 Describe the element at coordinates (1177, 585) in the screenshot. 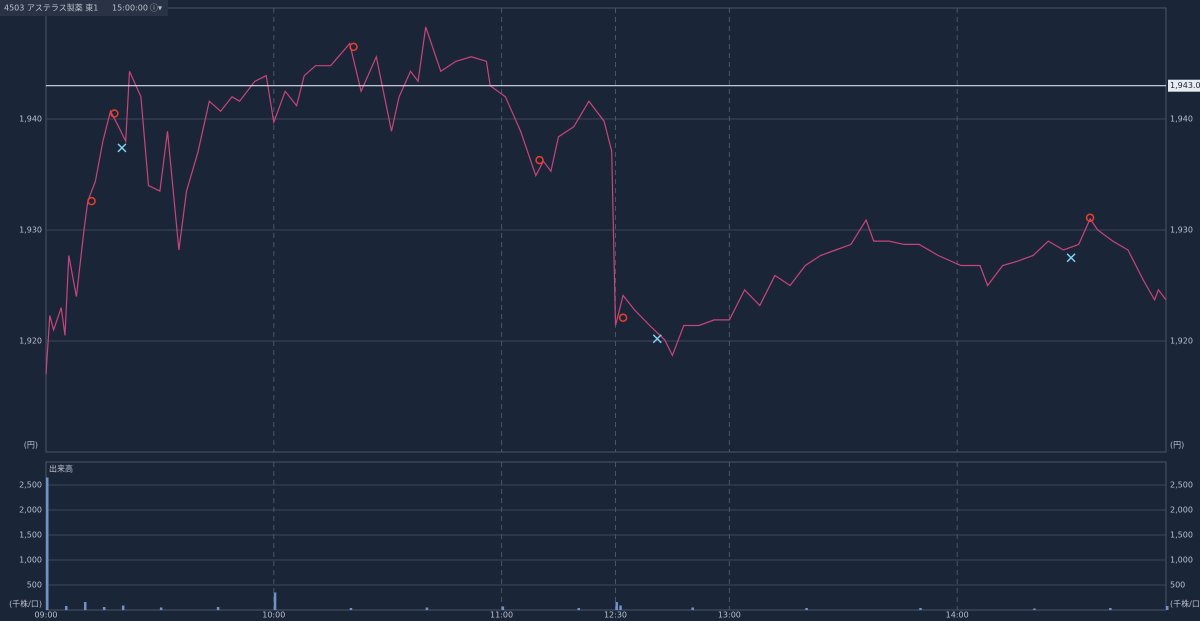

I see `y-tick-label-right: 500` at that location.